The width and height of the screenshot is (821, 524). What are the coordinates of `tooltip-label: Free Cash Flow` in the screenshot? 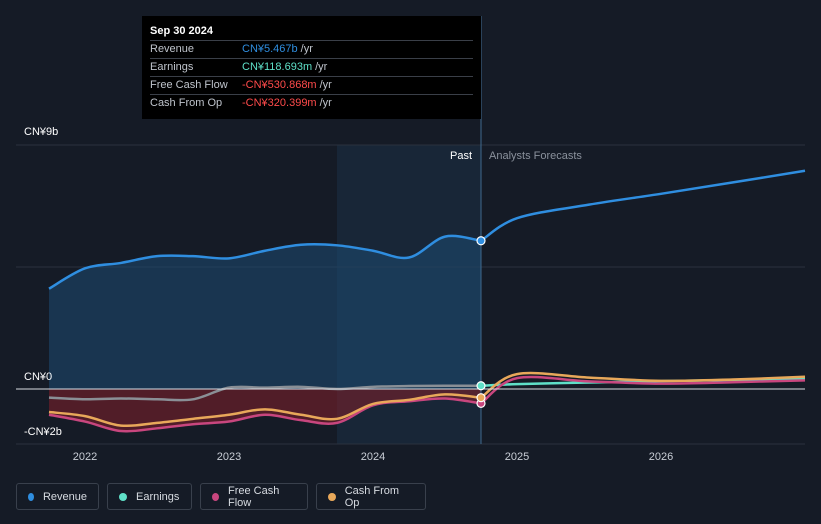 It's located at (189, 85).